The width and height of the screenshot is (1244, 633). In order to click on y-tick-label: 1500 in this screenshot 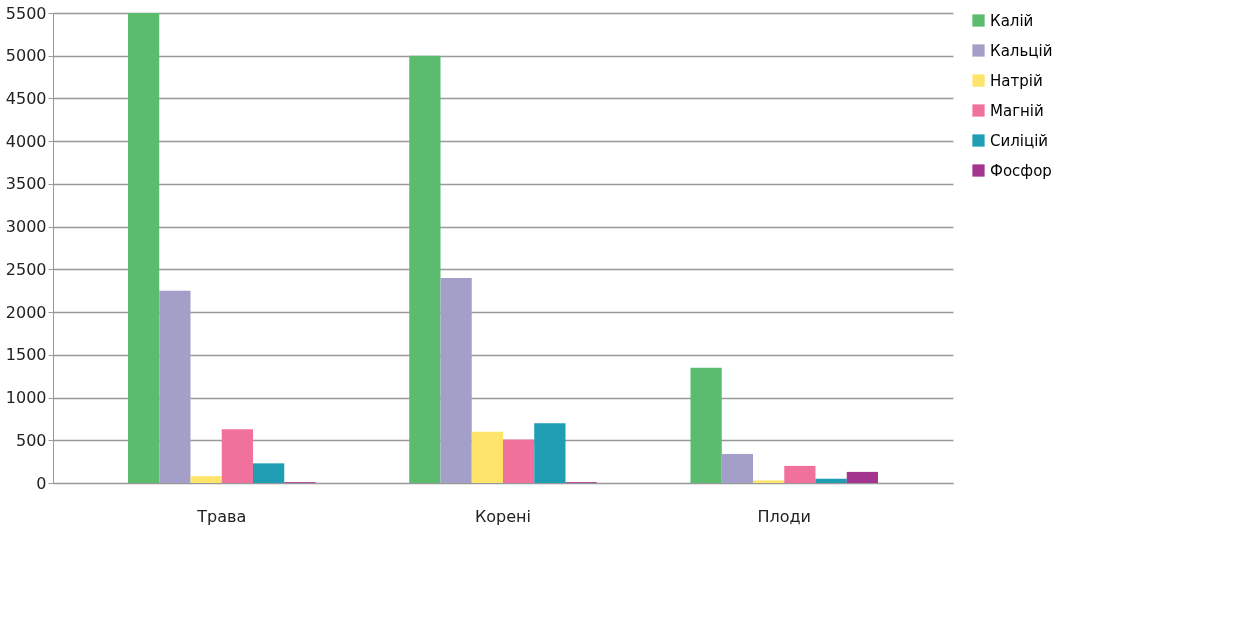, I will do `click(26, 355)`.